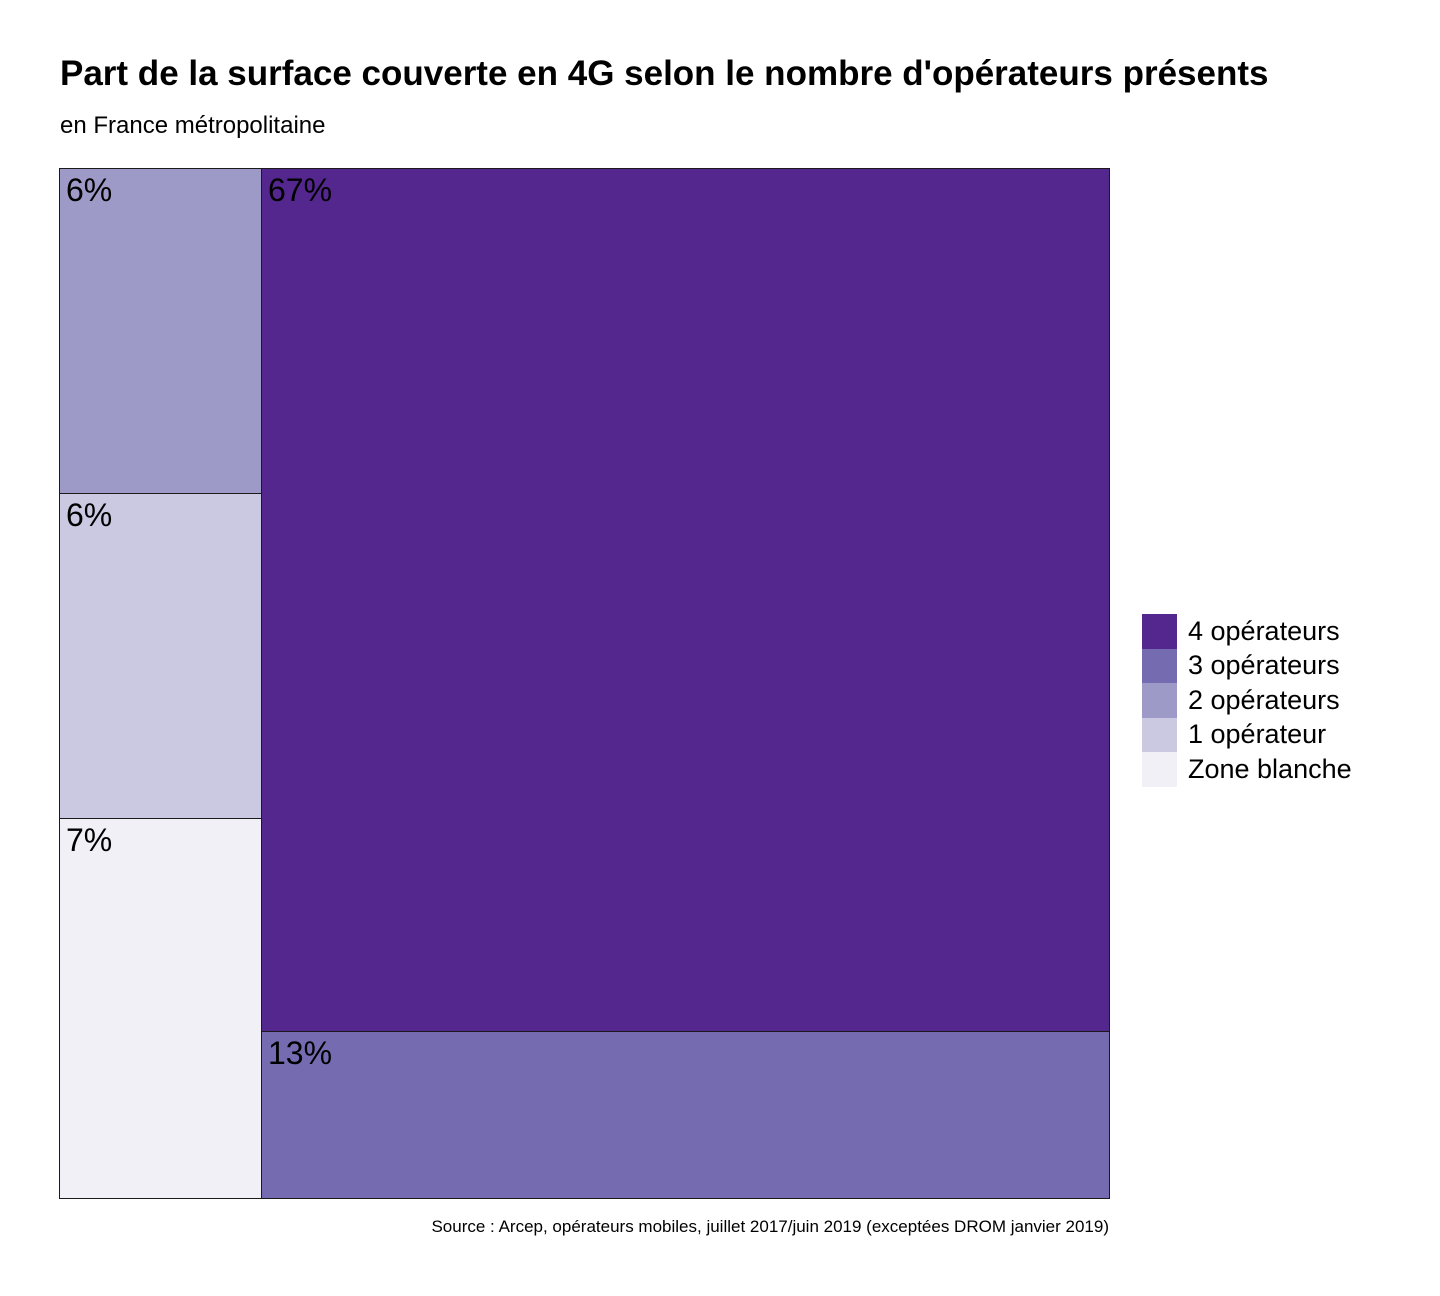 This screenshot has height=1296, width=1440. I want to click on legend-item: 1 opérateur, so click(1247, 734).